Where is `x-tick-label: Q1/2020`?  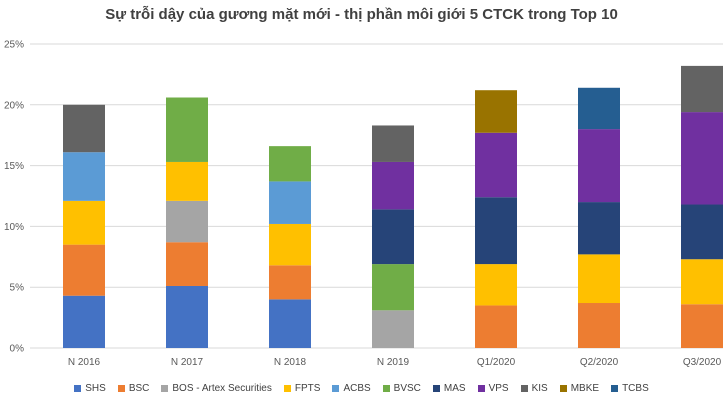 x-tick-label: Q1/2020 is located at coordinates (496, 362).